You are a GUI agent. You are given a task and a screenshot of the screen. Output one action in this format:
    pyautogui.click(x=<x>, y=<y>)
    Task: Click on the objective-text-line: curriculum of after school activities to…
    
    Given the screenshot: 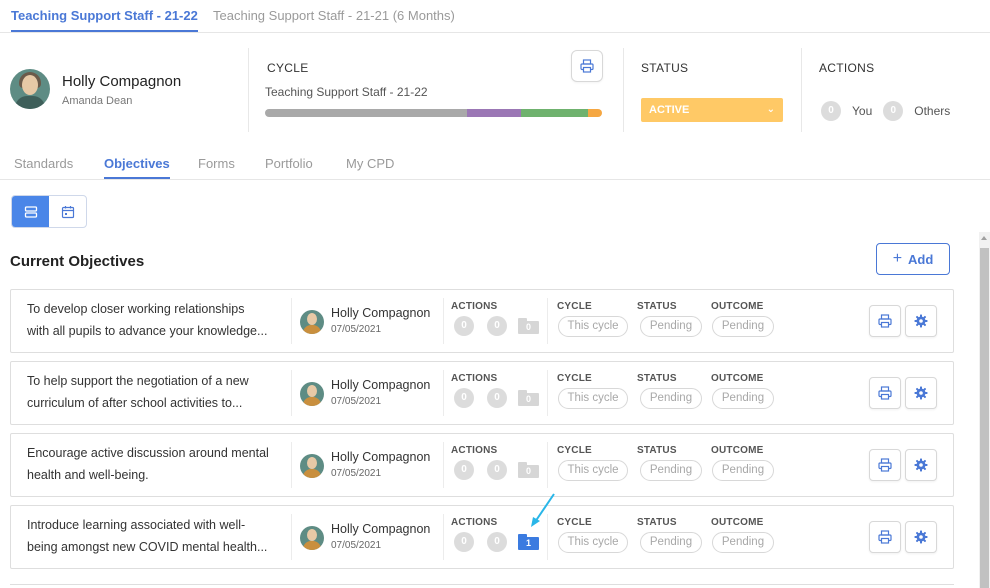 What is the action you would take?
    pyautogui.click(x=135, y=403)
    